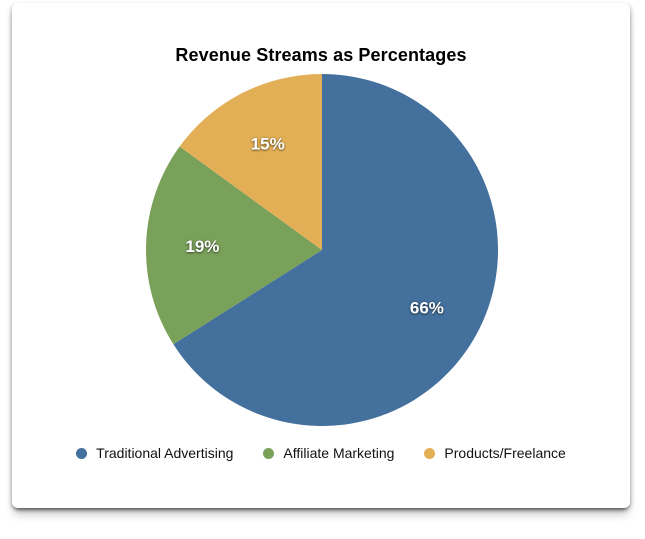  I want to click on legend-item-affiliate-marketing: Affiliate Marketing, so click(328, 453).